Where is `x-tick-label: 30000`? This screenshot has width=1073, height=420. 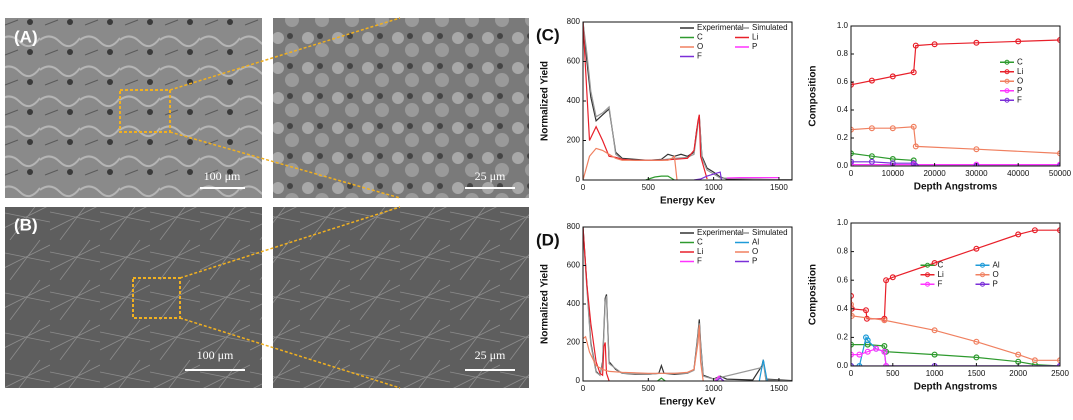 x-tick-label: 30000 is located at coordinates (976, 173).